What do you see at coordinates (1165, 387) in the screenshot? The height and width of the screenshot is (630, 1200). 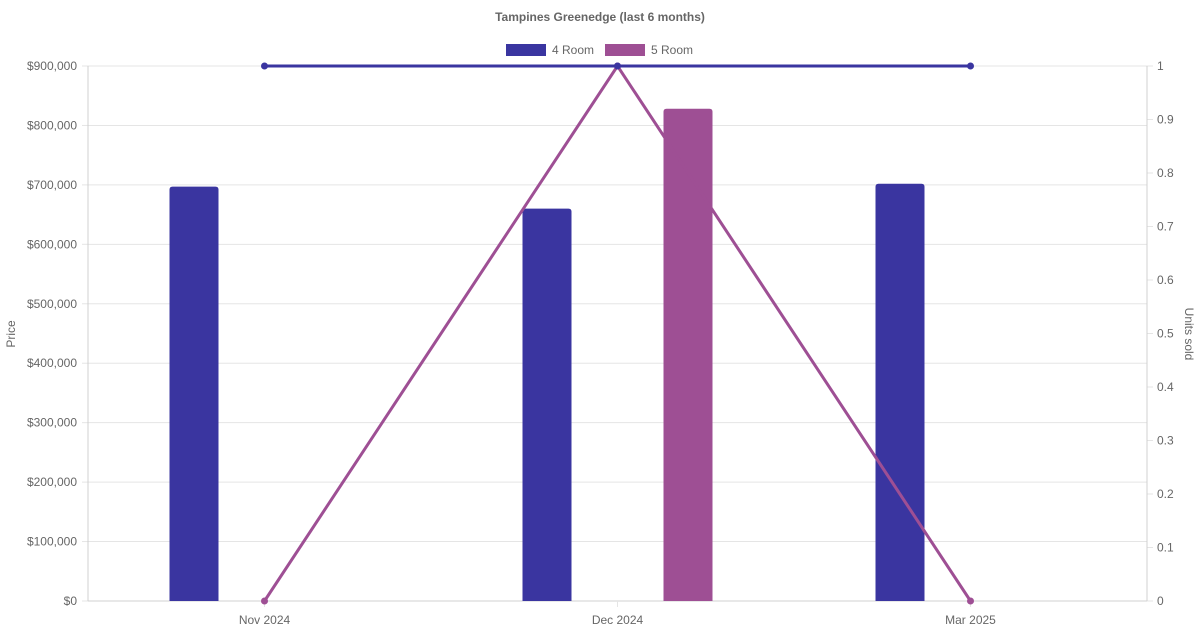 I see `y2-tick-label: 0.4` at bounding box center [1165, 387].